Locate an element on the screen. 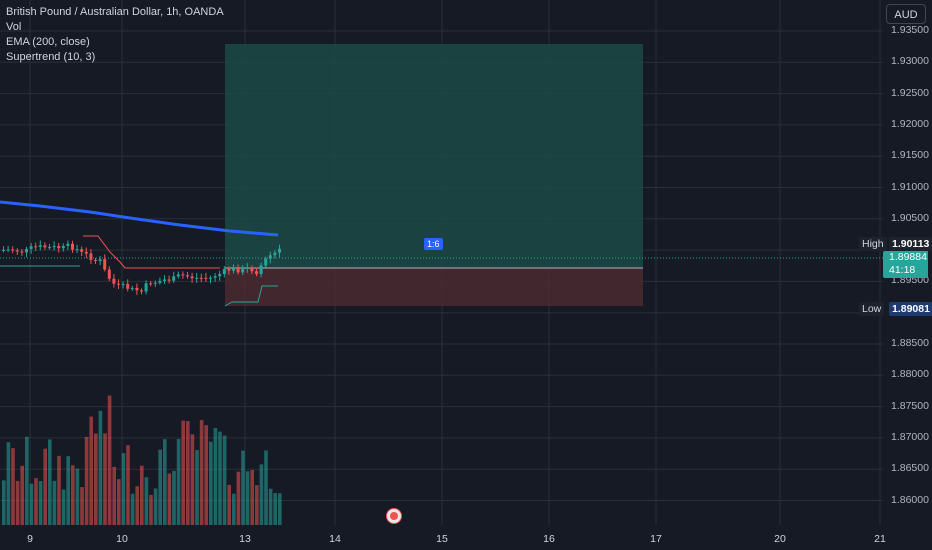 The width and height of the screenshot is (932, 550). time-axis-label: 14 is located at coordinates (335, 539).